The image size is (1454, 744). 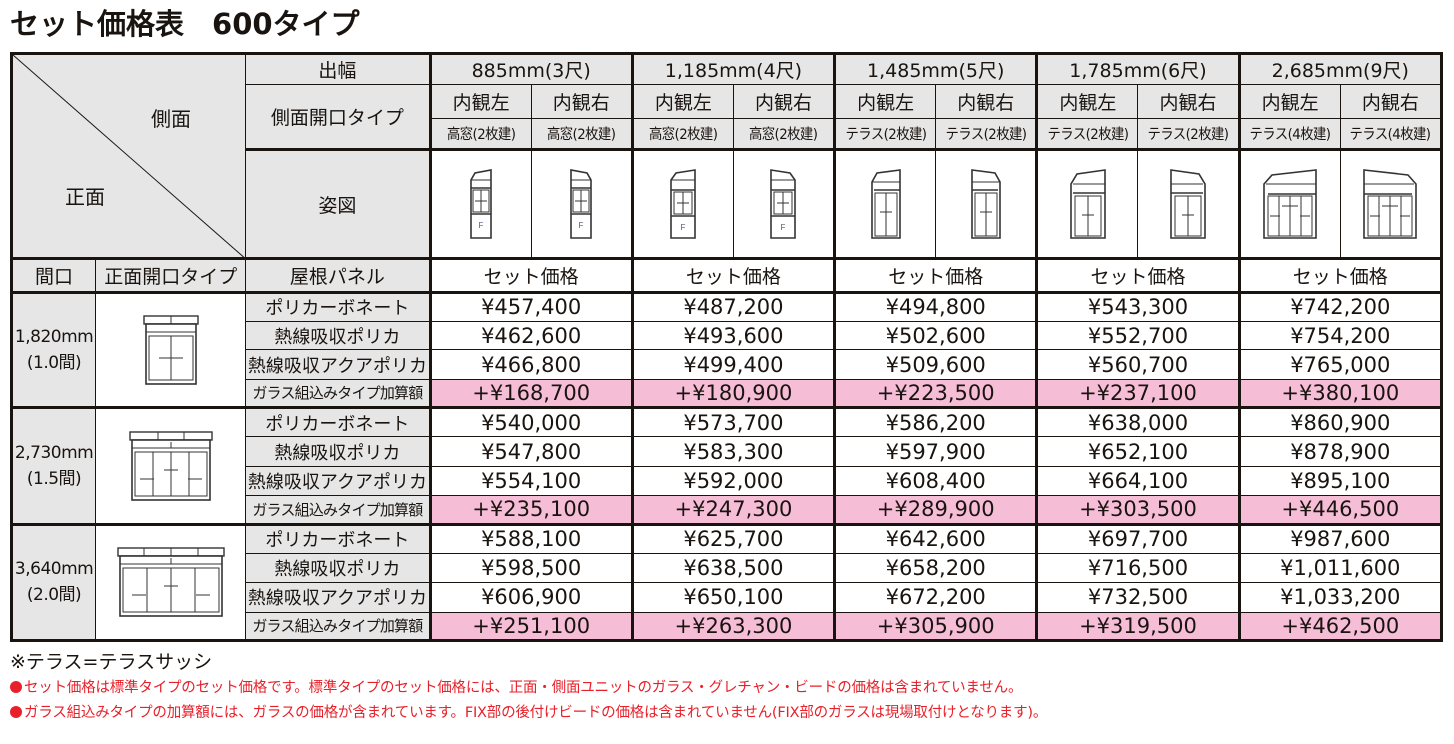 I want to click on price-cell: ¥543,300, so click(x=1137, y=307).